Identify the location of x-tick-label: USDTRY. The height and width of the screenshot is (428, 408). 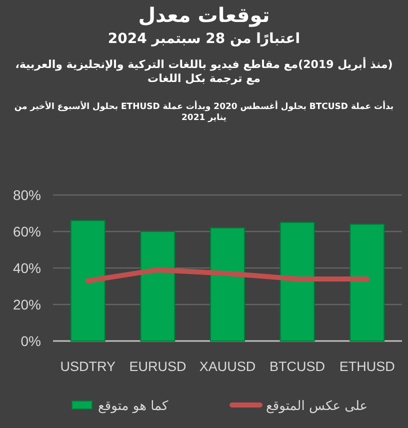
(88, 366).